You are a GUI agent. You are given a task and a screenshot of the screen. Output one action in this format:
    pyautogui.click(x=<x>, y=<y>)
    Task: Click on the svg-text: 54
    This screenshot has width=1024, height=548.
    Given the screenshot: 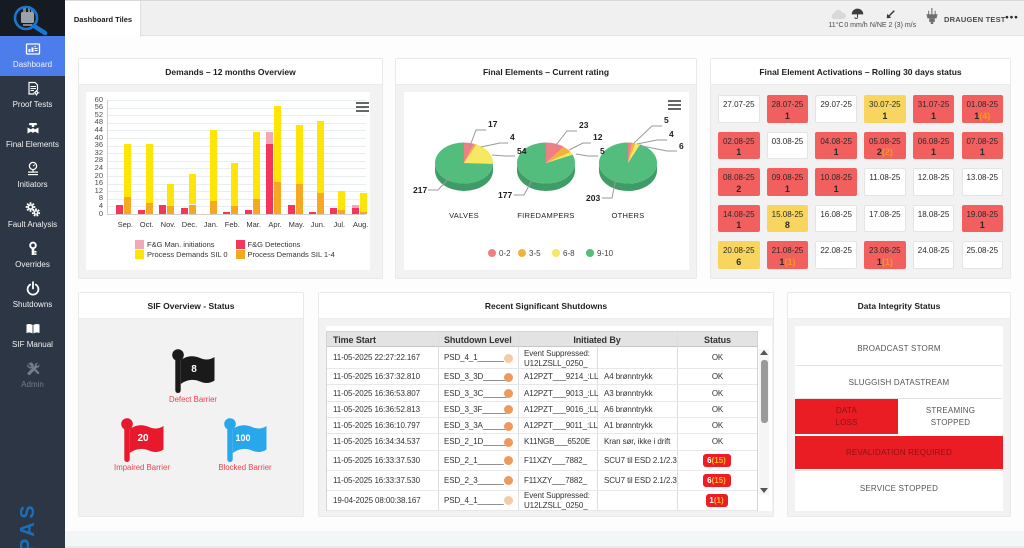 What is the action you would take?
    pyautogui.click(x=522, y=151)
    